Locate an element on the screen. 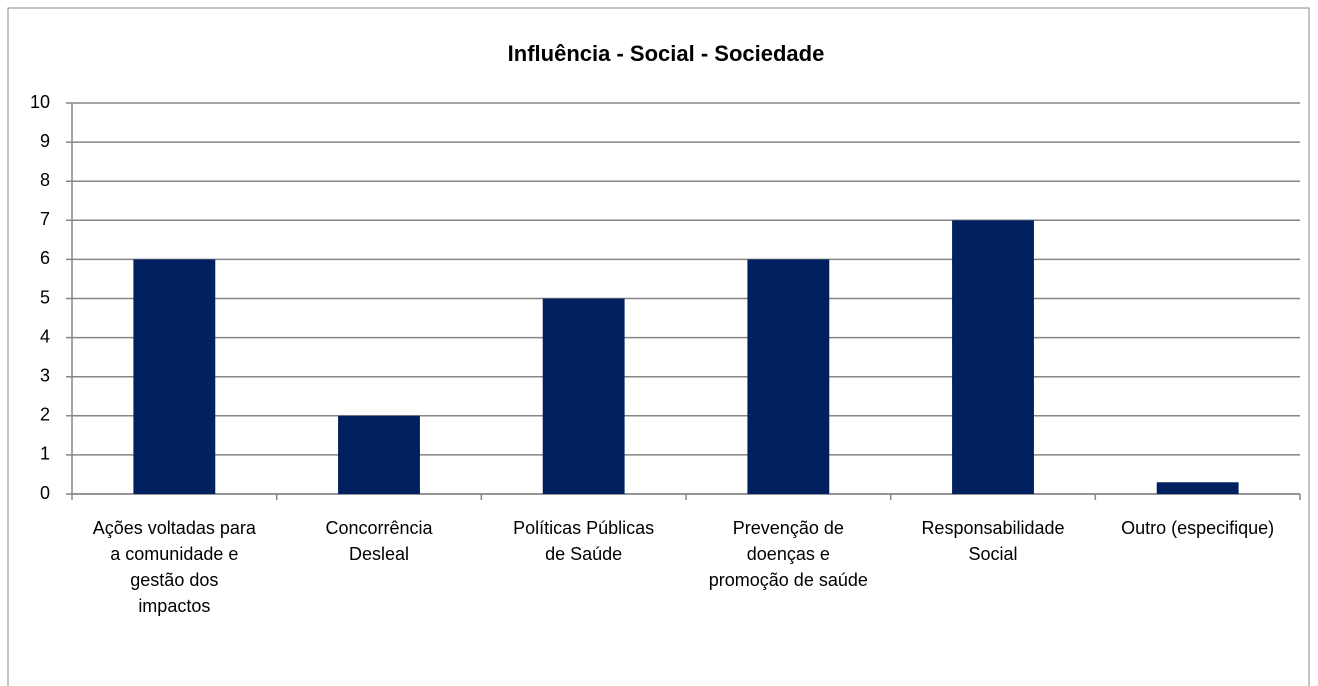  y-tick-label: 1 is located at coordinates (45, 454).